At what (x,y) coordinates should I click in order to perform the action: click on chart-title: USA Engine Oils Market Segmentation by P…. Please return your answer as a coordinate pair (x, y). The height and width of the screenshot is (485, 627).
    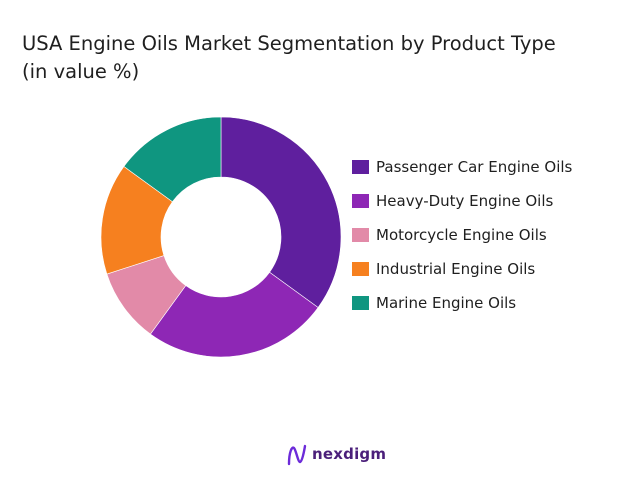
    Looking at the image, I should click on (317, 58).